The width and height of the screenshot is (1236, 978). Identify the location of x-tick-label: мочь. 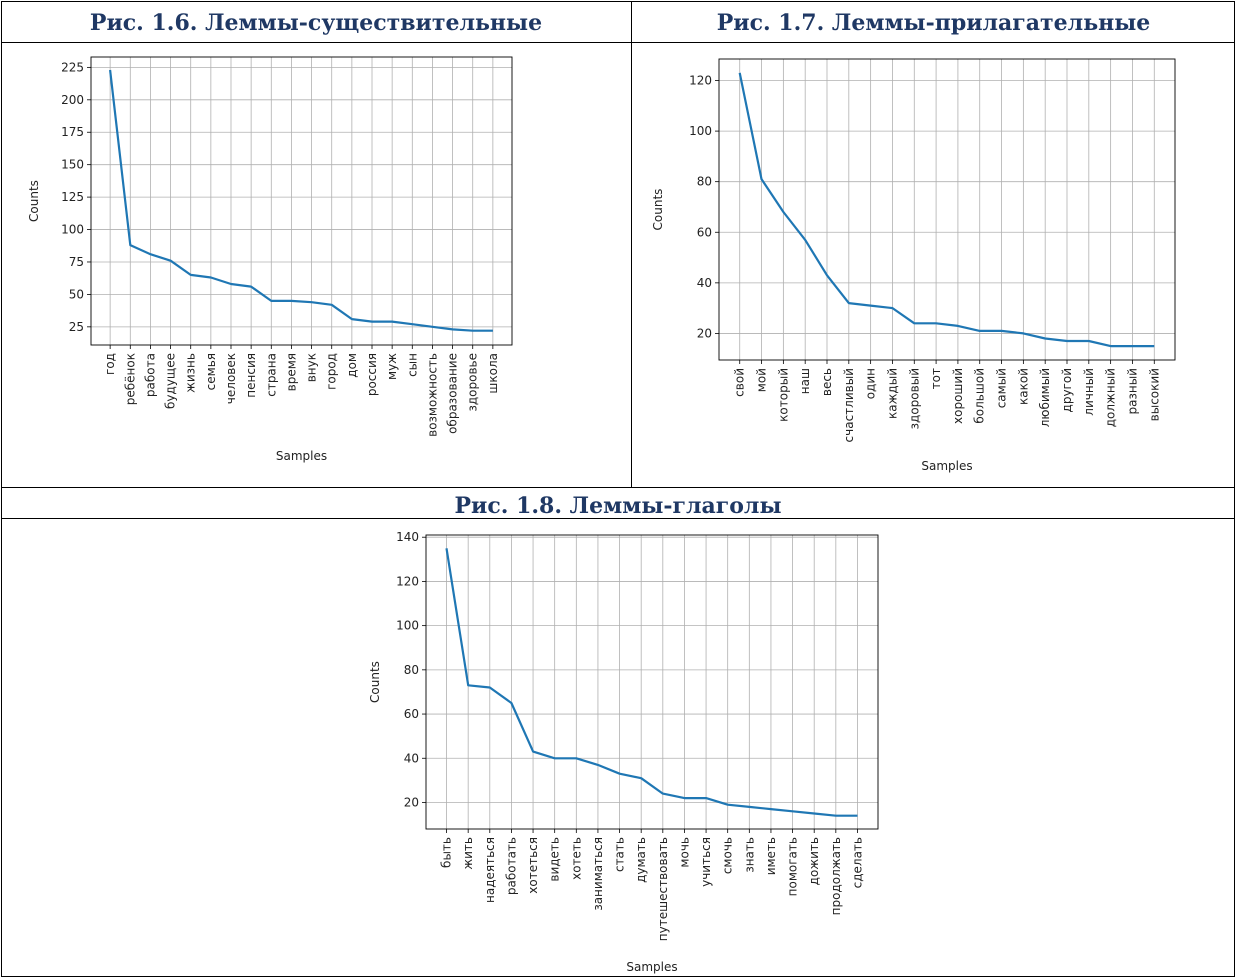
(684, 852).